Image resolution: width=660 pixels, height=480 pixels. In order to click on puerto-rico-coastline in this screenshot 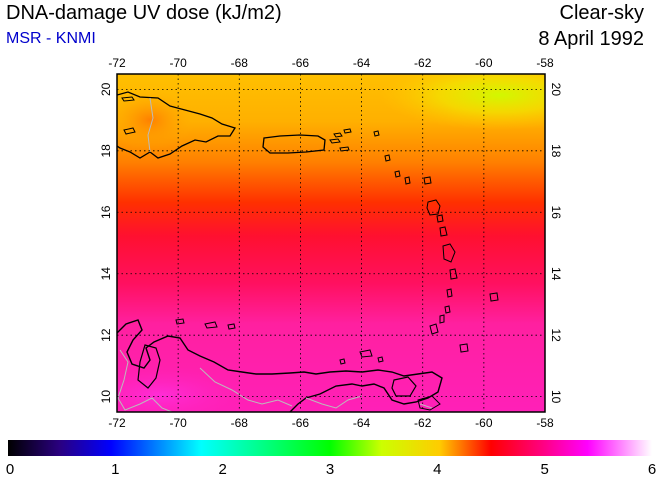, I will do `click(294, 144)`.